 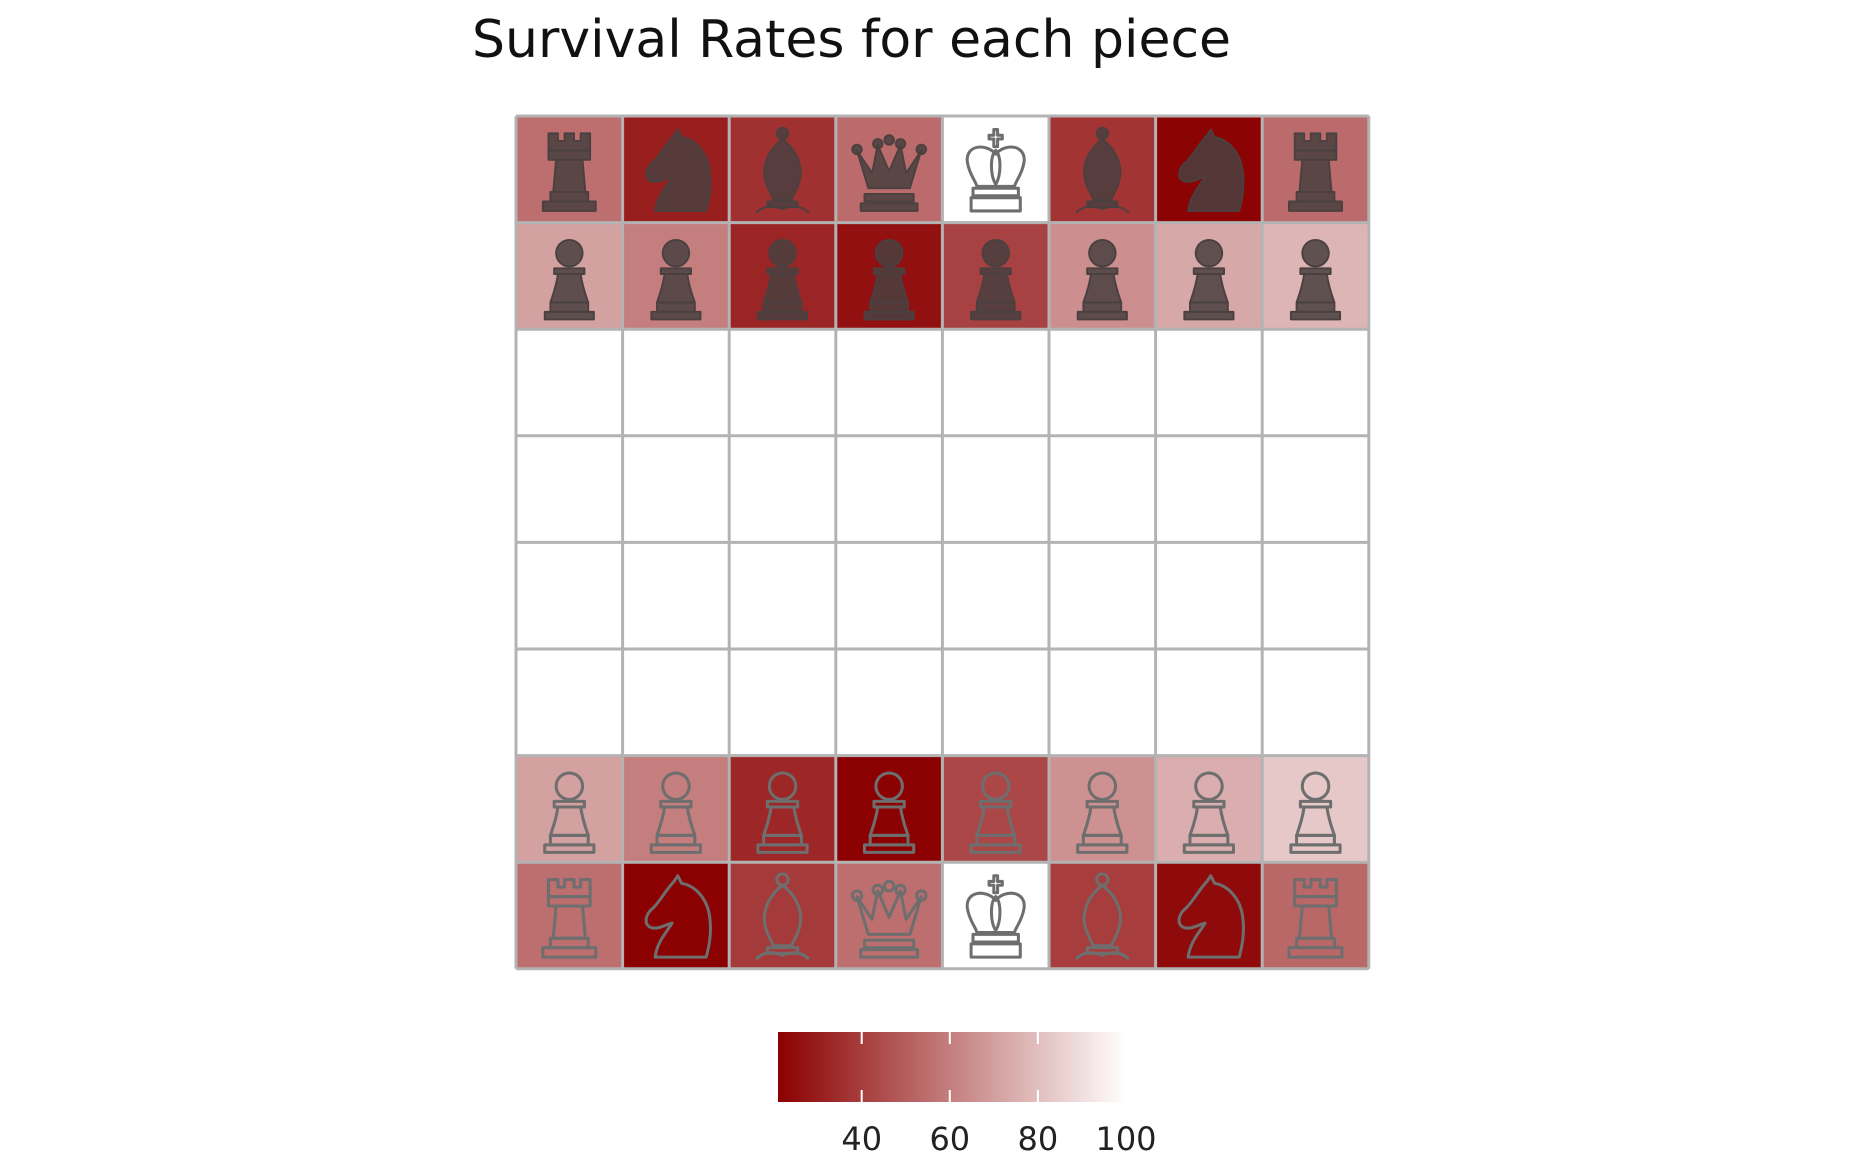 I want to click on legend-tick-label: 80, so click(x=1038, y=1136).